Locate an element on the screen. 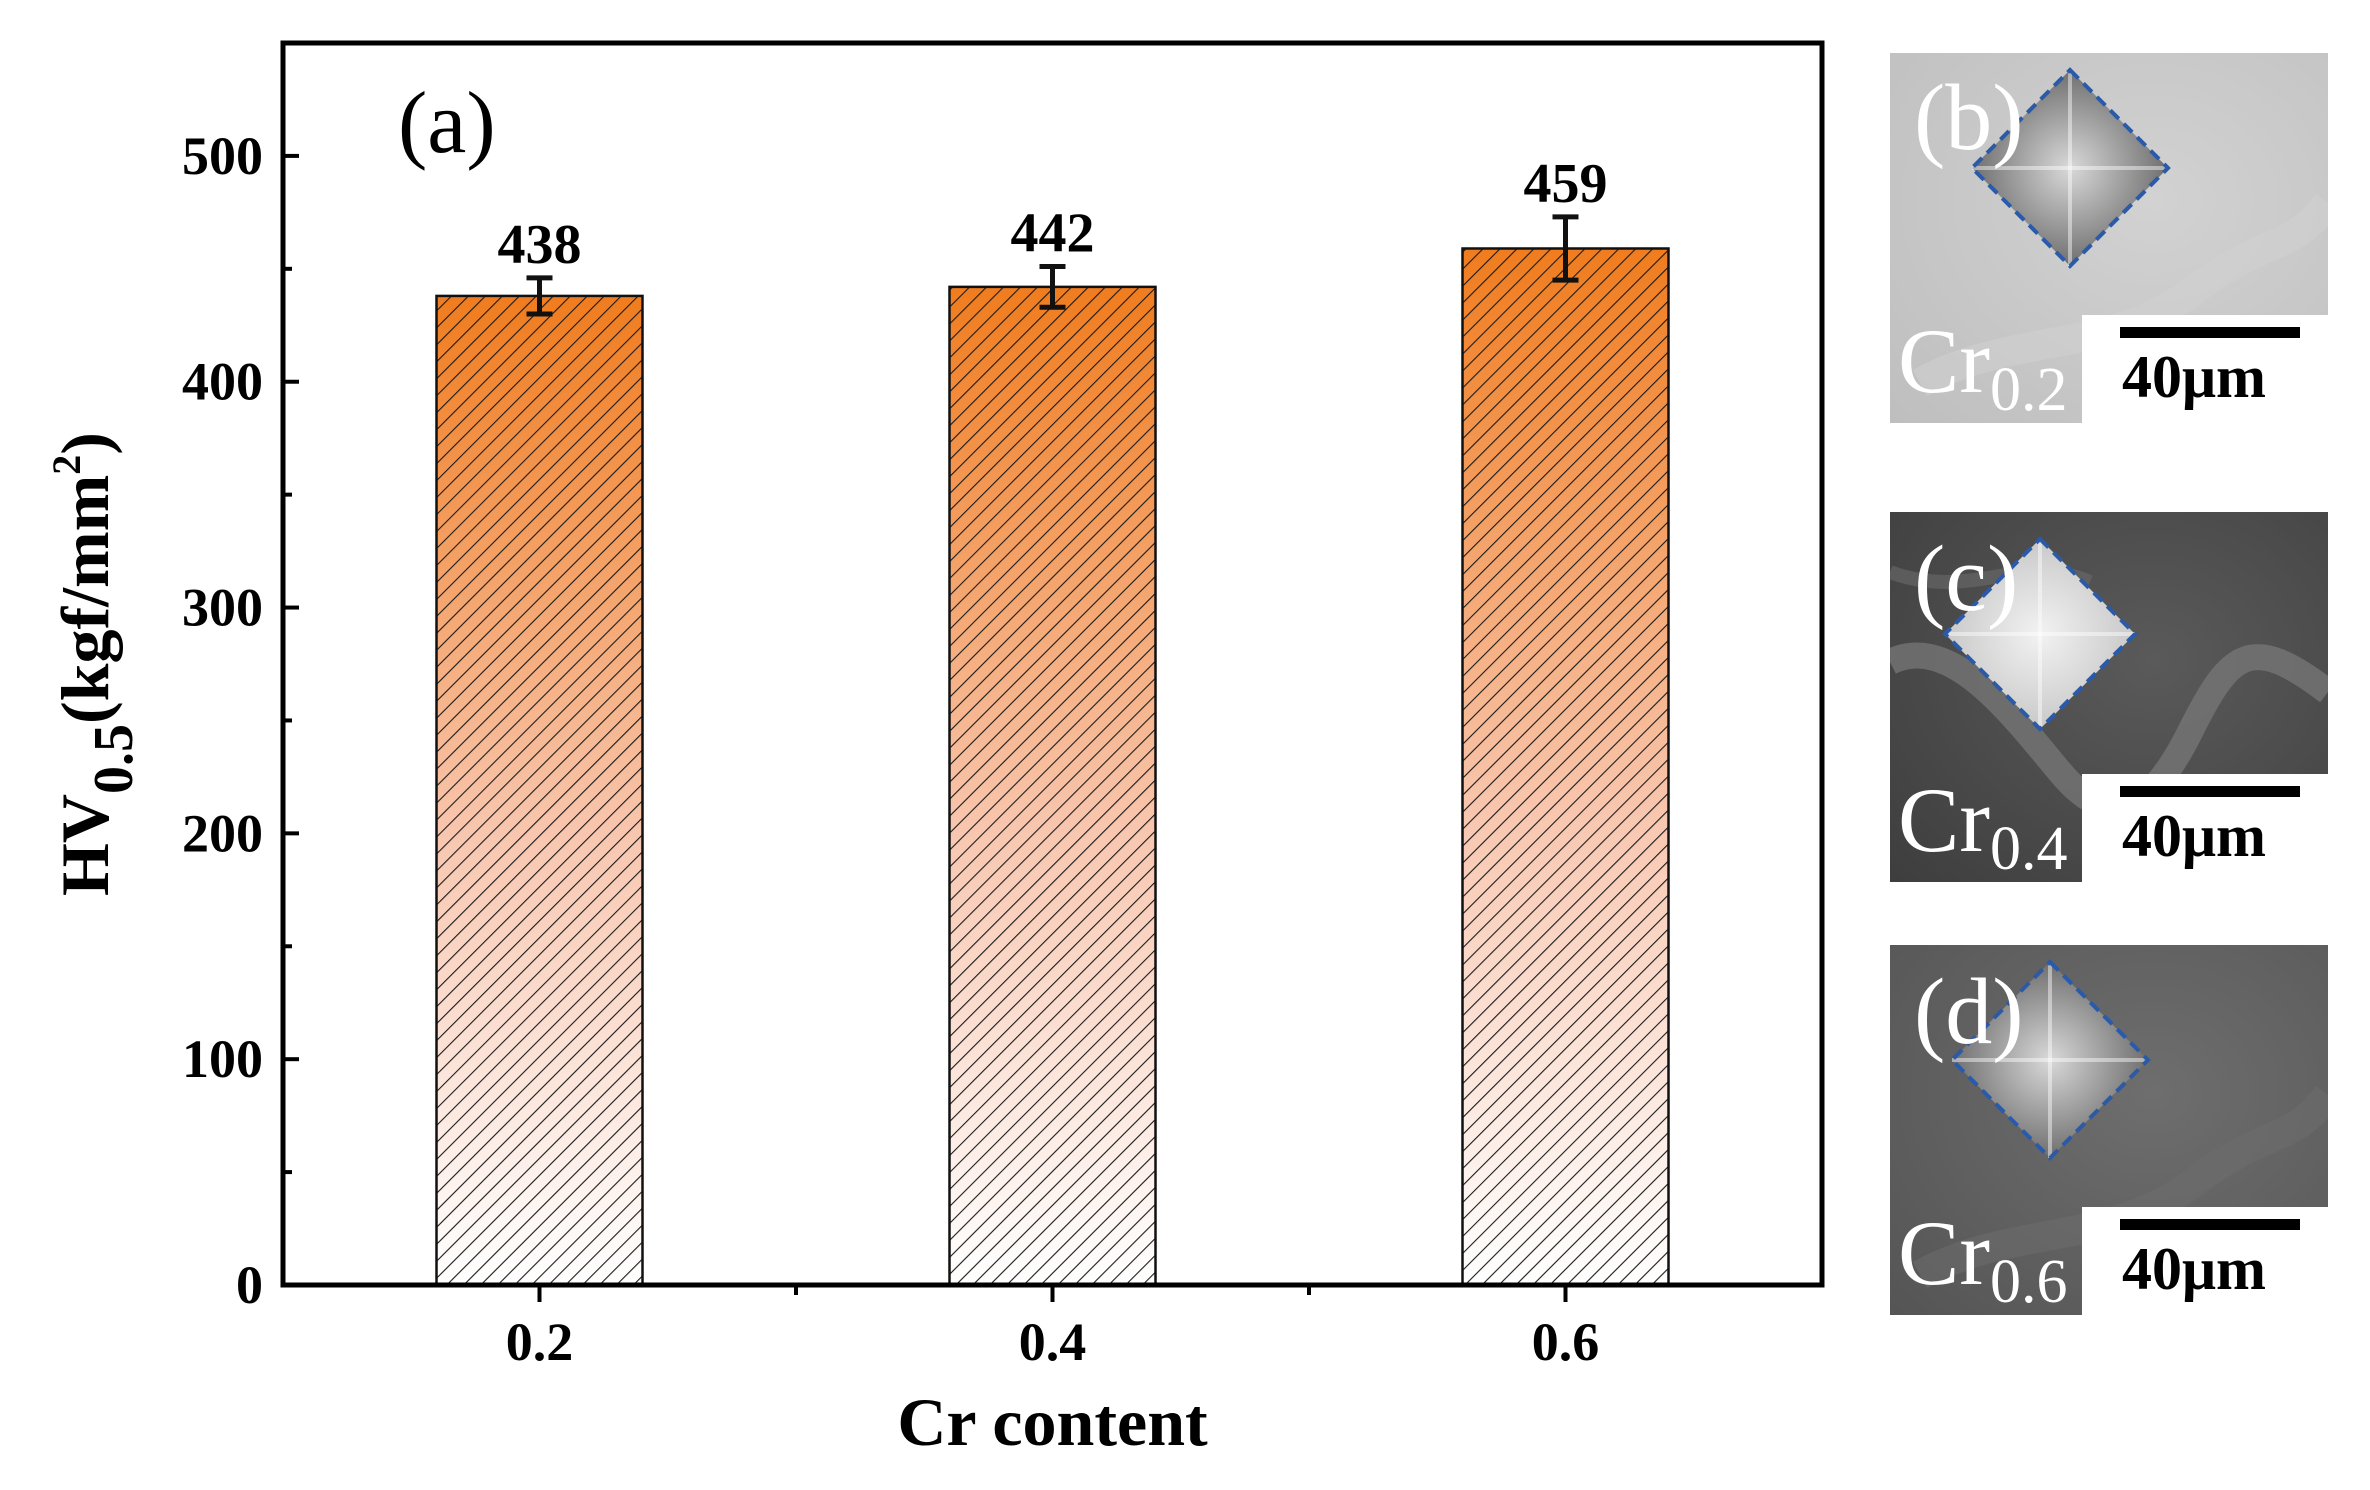  bar-0.6 is located at coordinates (1565, 767).